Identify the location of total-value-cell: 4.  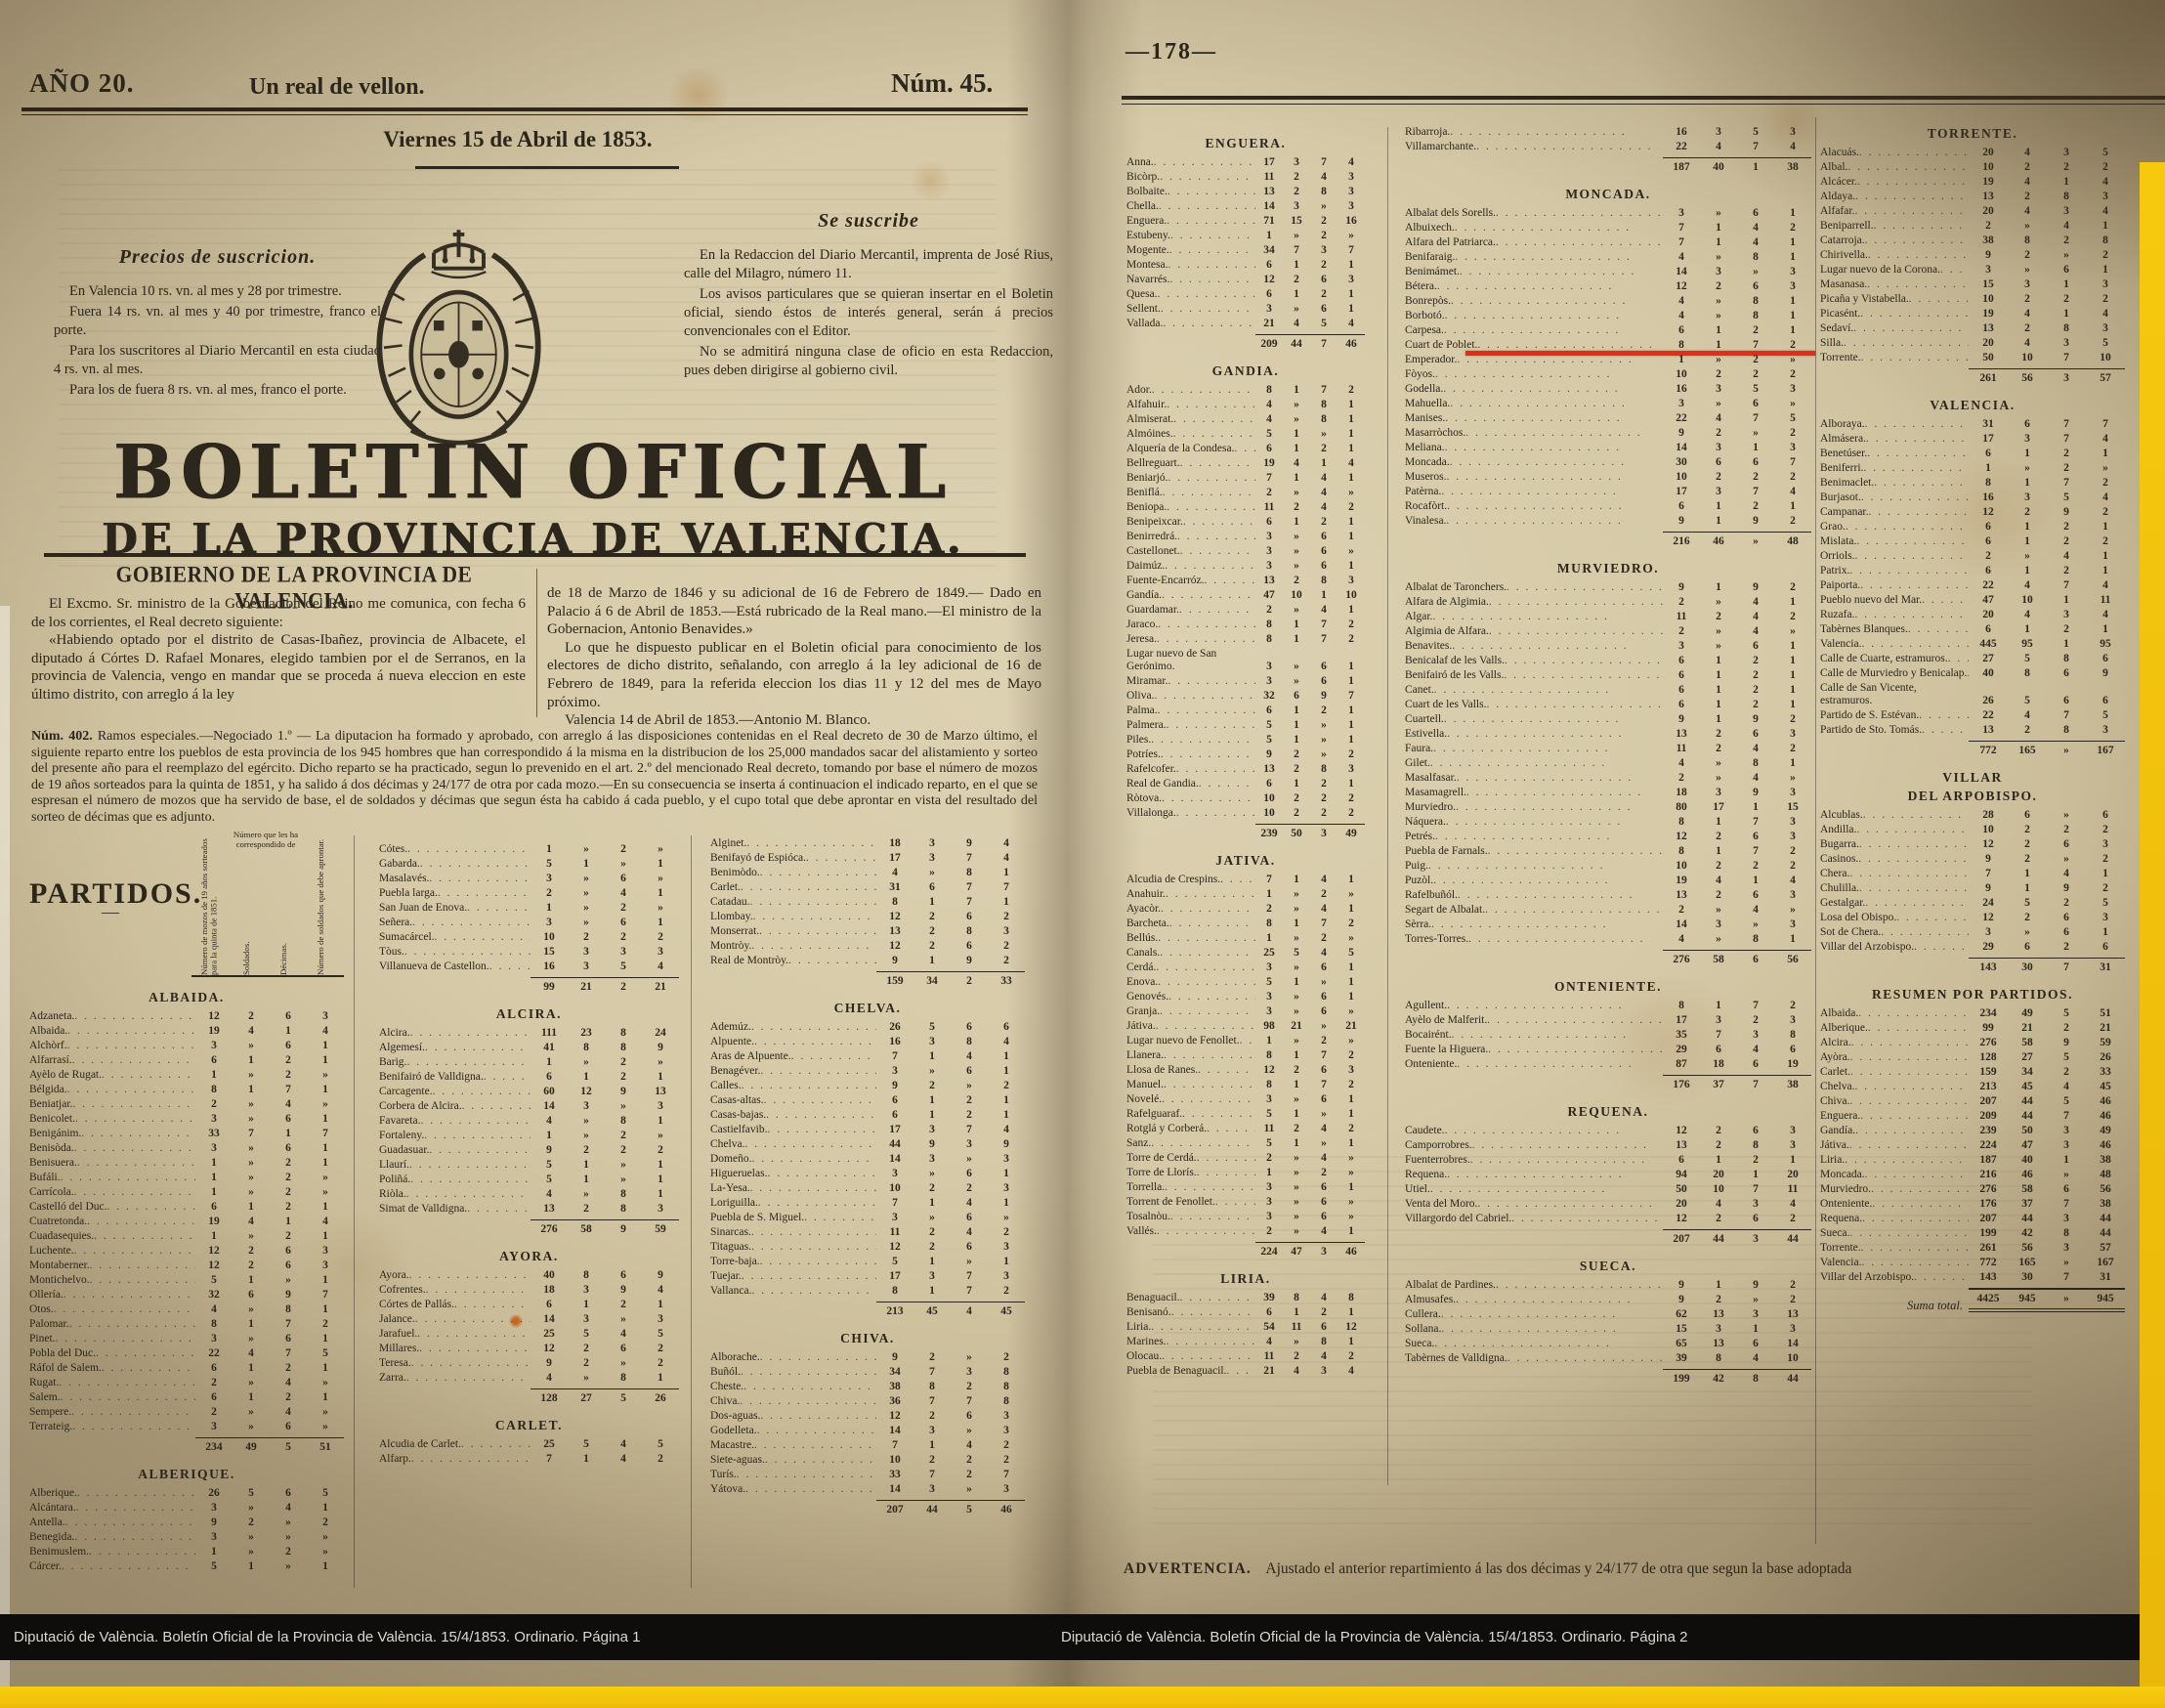
(969, 1311).